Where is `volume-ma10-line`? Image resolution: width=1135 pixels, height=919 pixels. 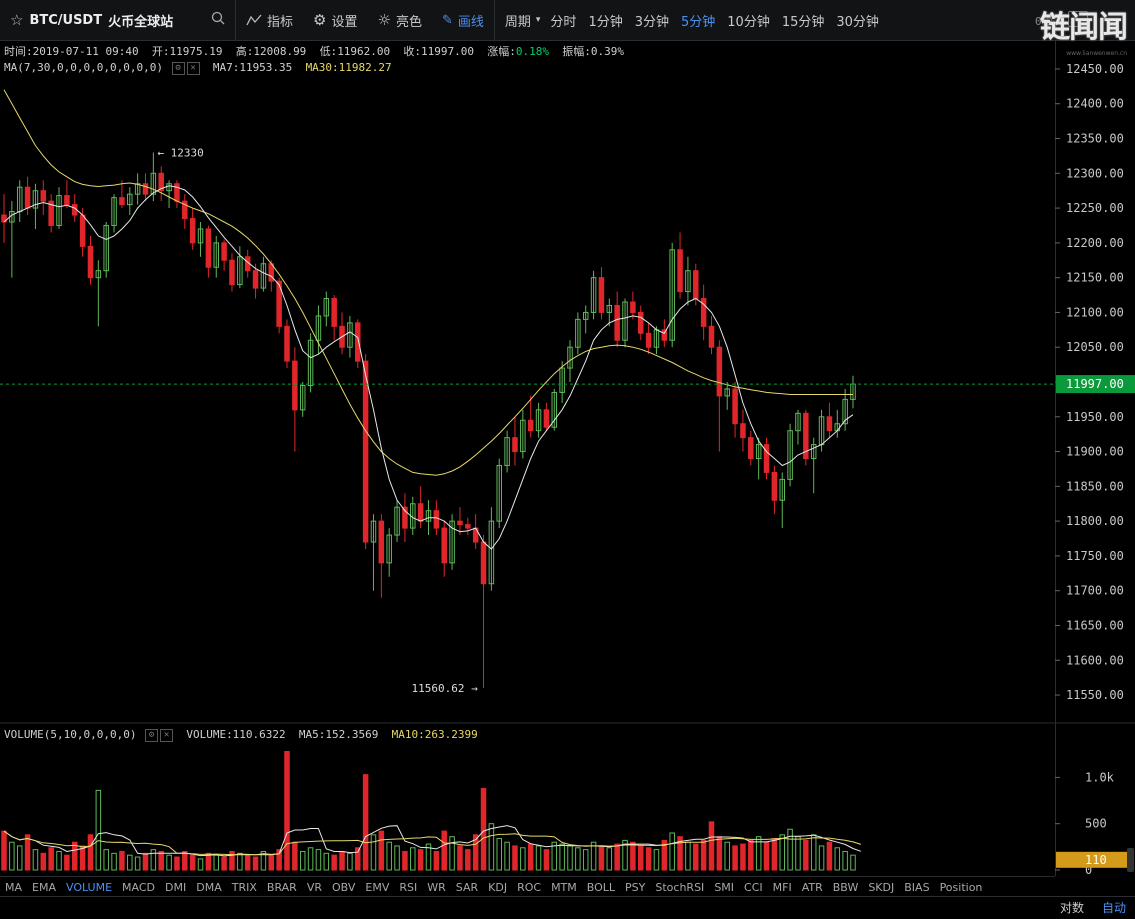 volume-ma10-line is located at coordinates (432, 843).